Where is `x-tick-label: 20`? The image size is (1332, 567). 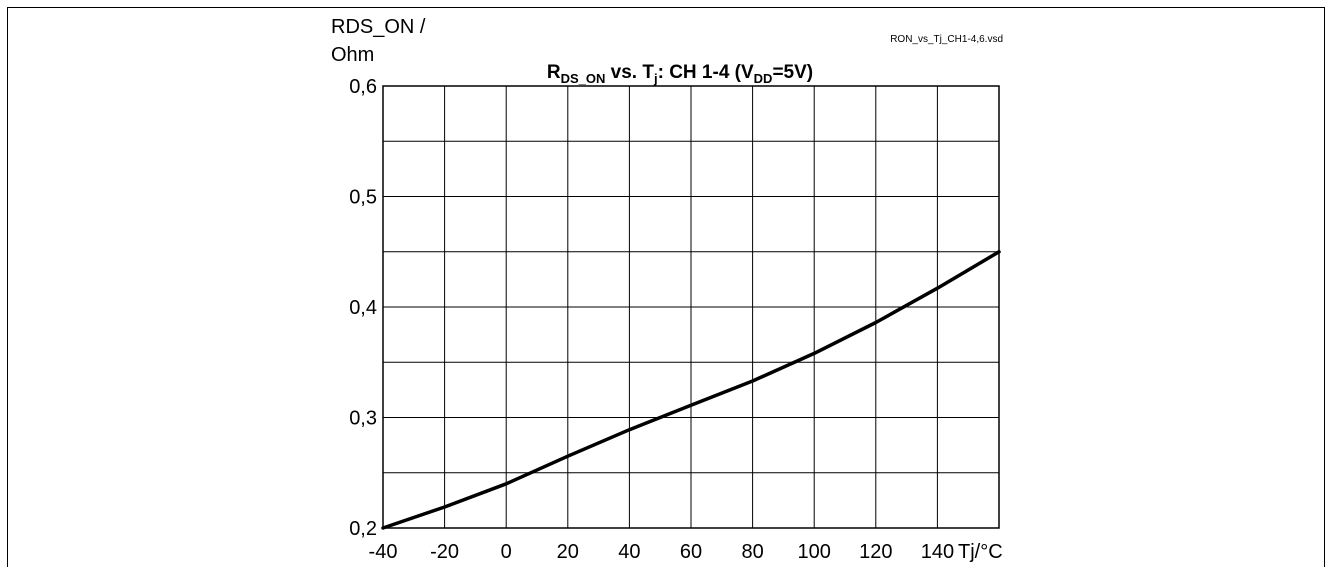
x-tick-label: 20 is located at coordinates (568, 552).